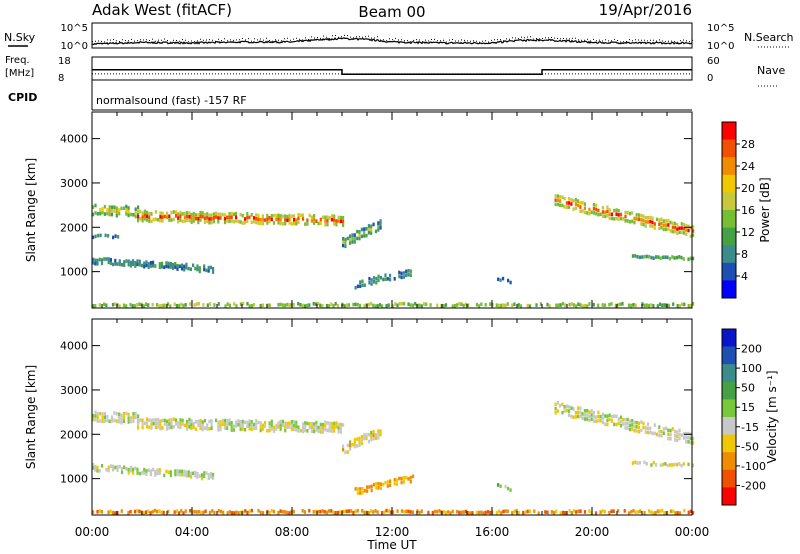 The height and width of the screenshot is (554, 800). Describe the element at coordinates (392, 41) in the screenshot. I see `nsky-series-line` at that location.